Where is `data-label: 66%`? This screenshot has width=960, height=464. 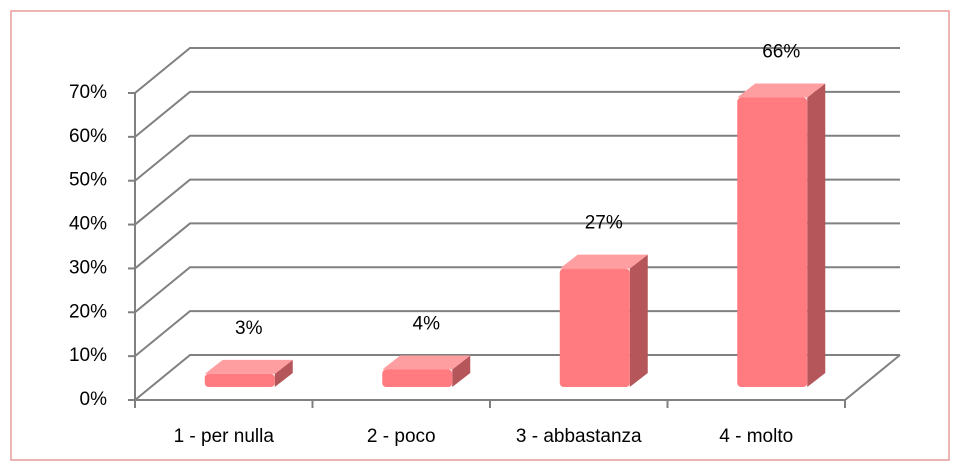
data-label: 66% is located at coordinates (781, 52).